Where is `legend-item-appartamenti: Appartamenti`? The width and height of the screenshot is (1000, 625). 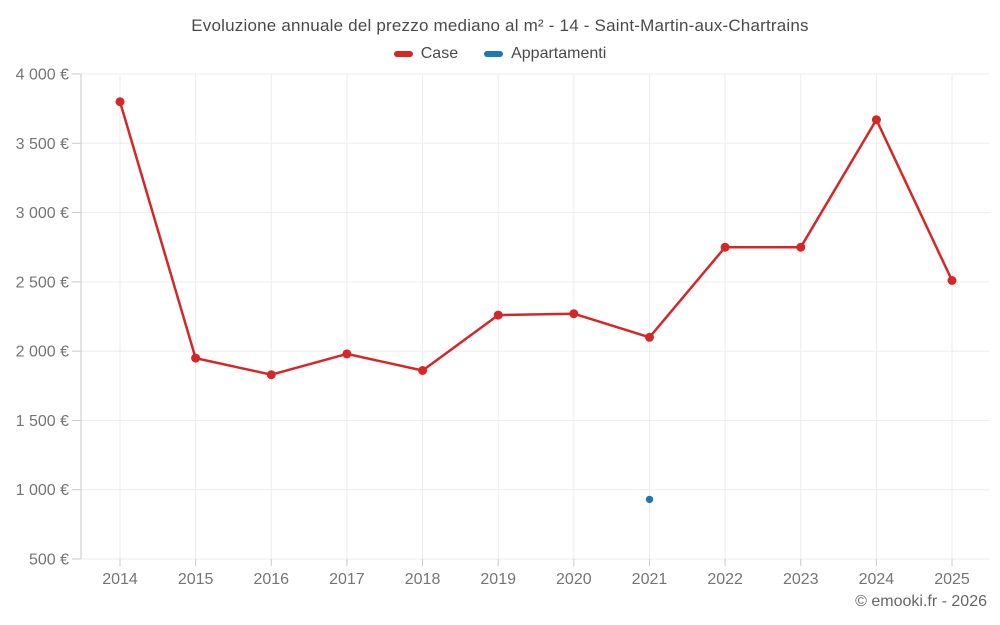
legend-item-appartamenti: Appartamenti is located at coordinates (545, 54).